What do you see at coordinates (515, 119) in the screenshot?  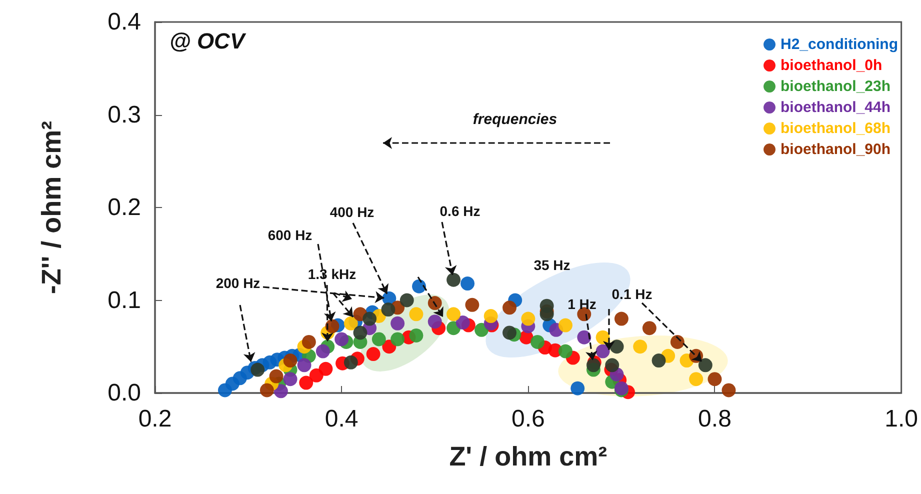 I see `annotation: frequencies` at bounding box center [515, 119].